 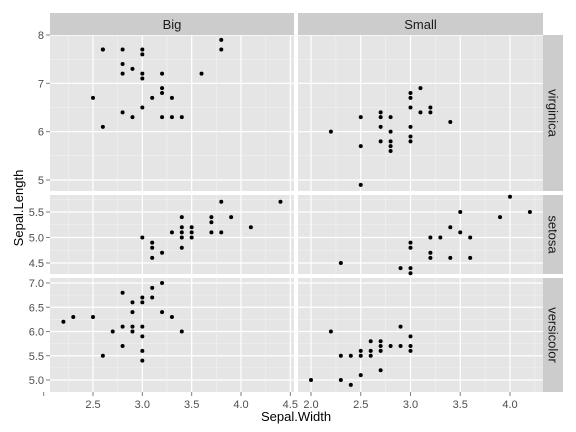 What do you see at coordinates (290, 405) in the screenshot?
I see `x-tick-label: 4.5` at bounding box center [290, 405].